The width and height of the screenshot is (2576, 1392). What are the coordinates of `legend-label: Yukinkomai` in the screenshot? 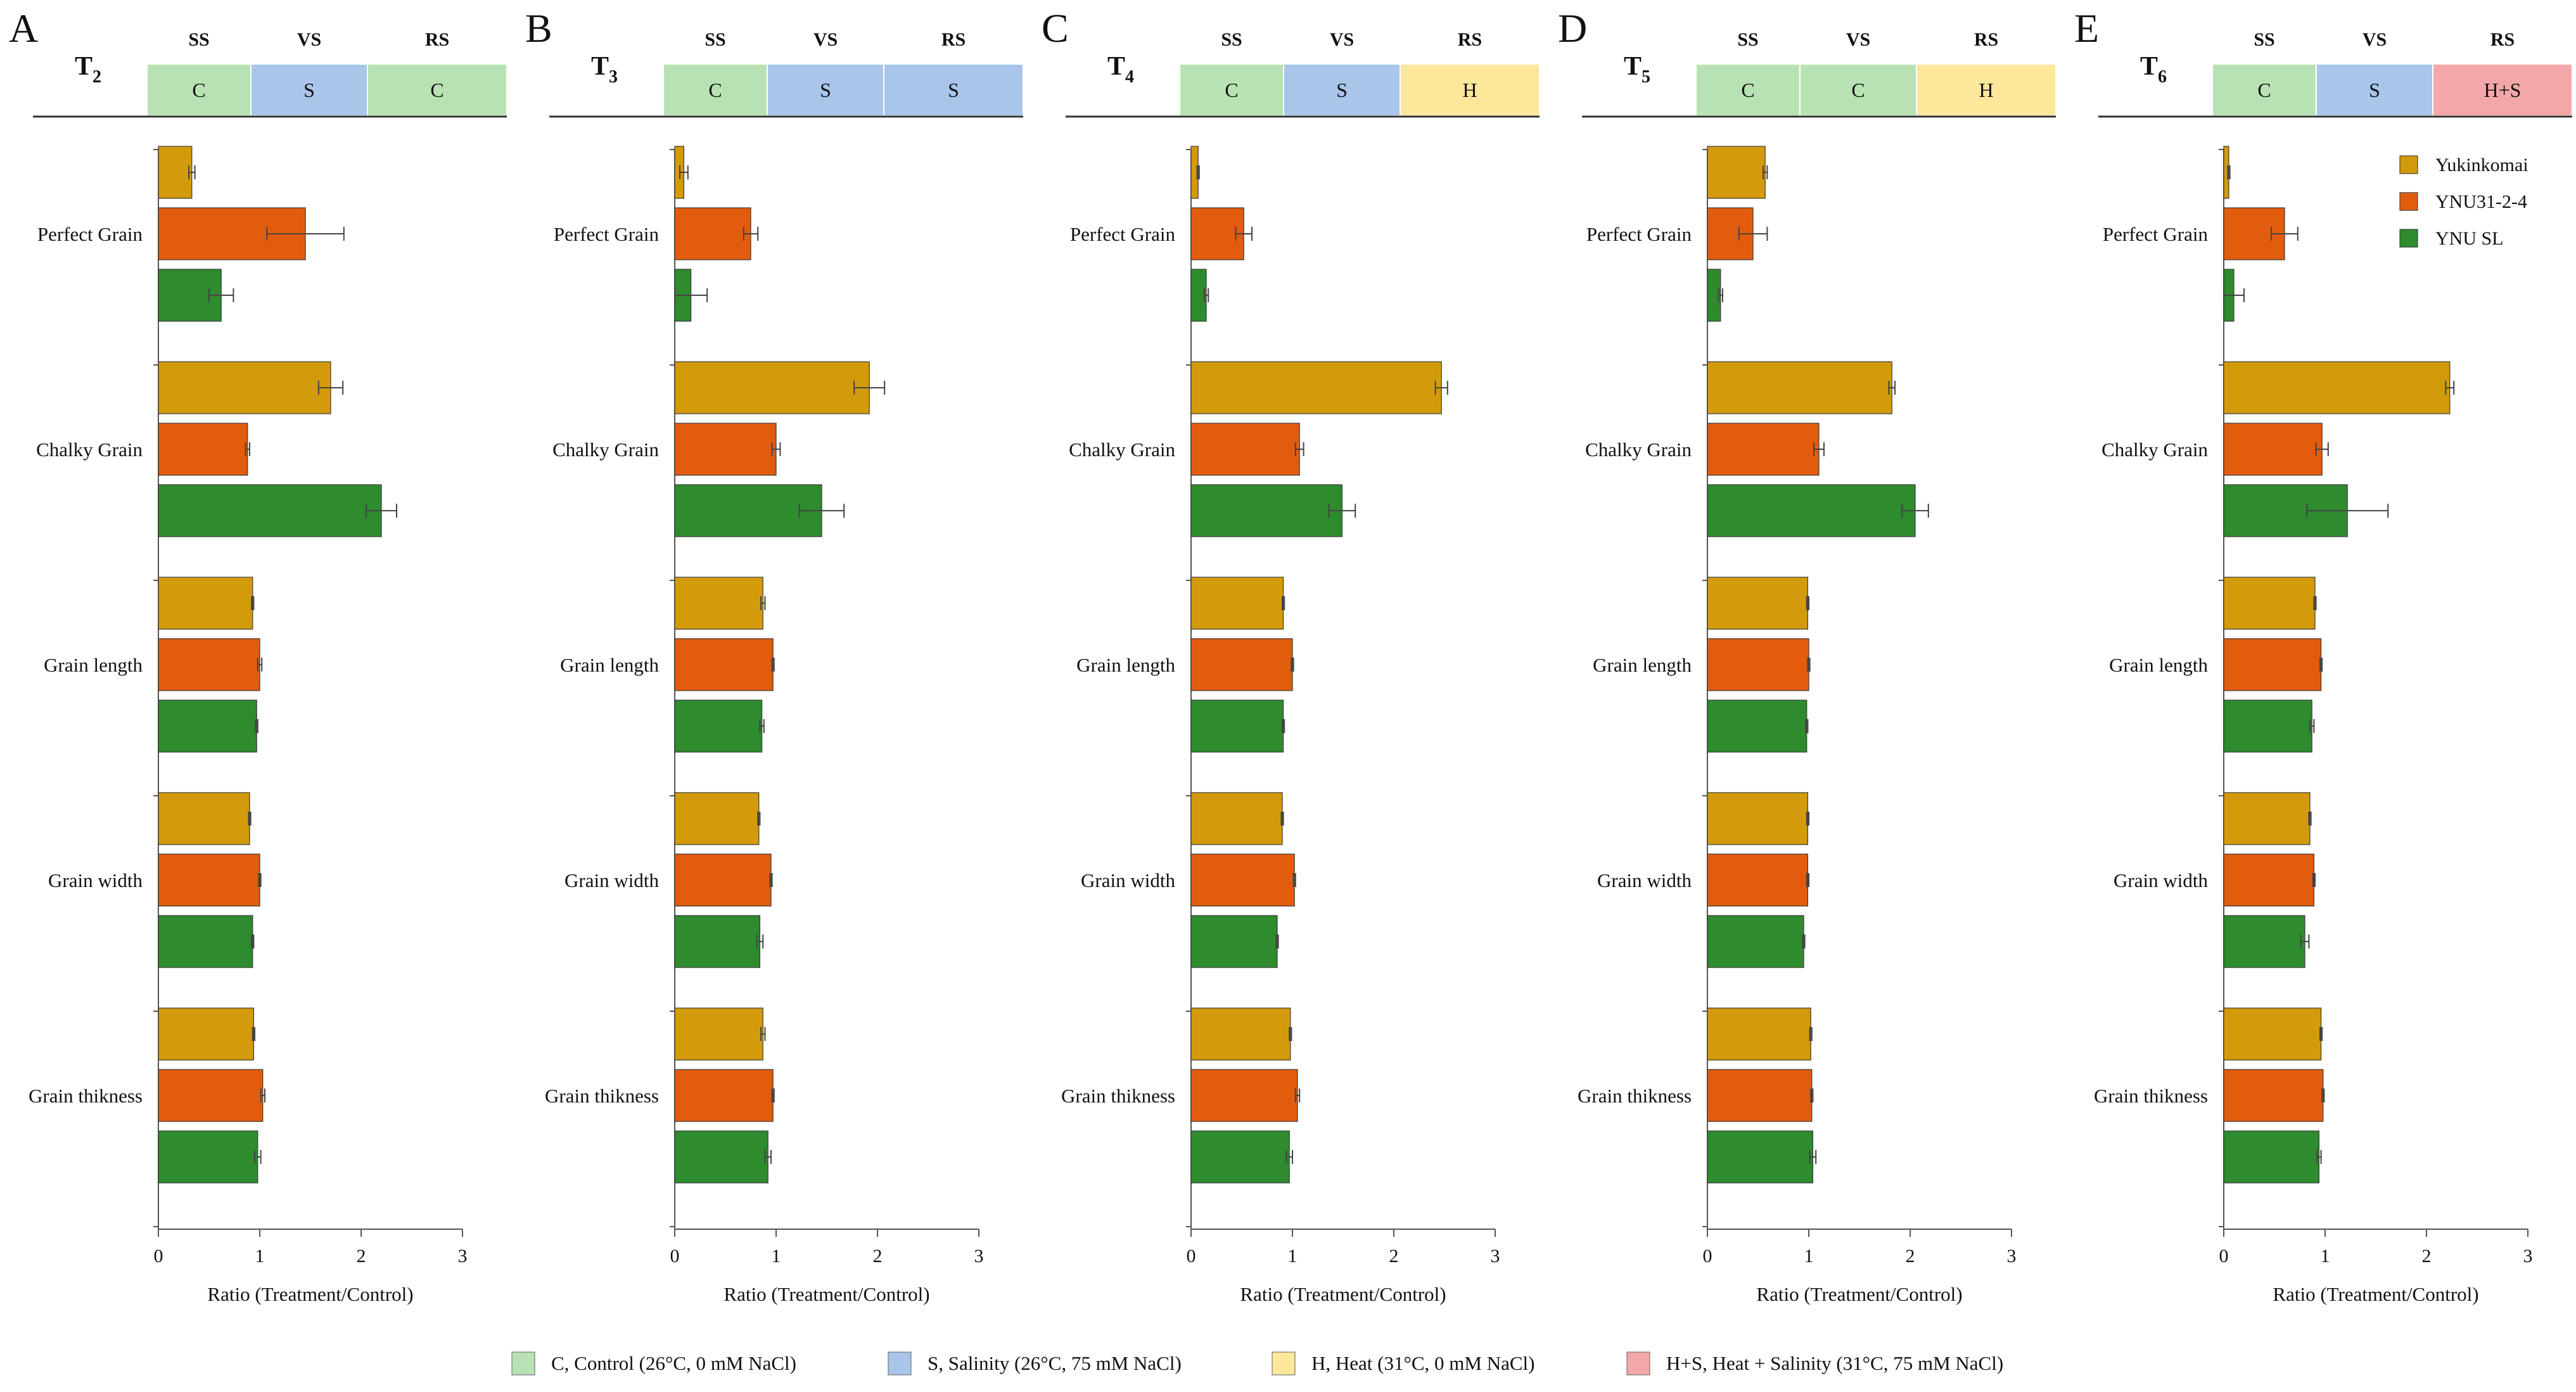 It's located at (2481, 165).